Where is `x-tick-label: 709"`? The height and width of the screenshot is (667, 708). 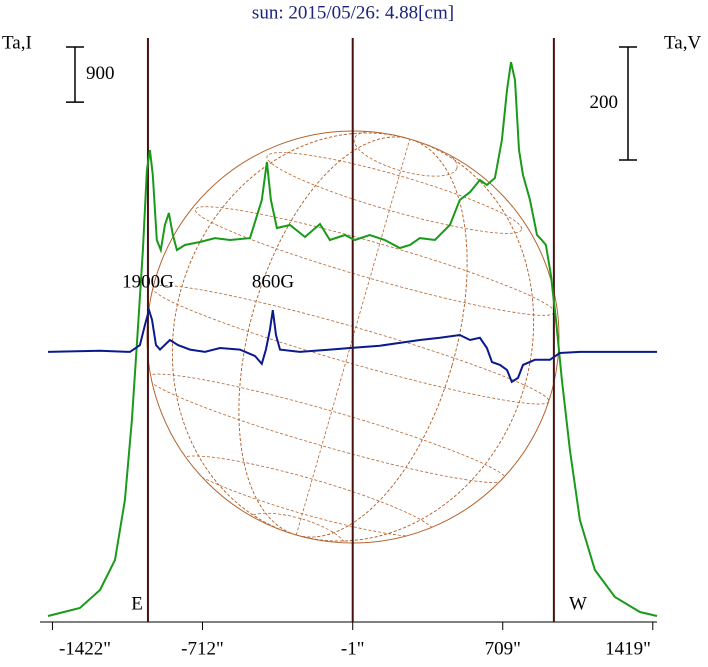 x-tick-label: 709" is located at coordinates (503, 648).